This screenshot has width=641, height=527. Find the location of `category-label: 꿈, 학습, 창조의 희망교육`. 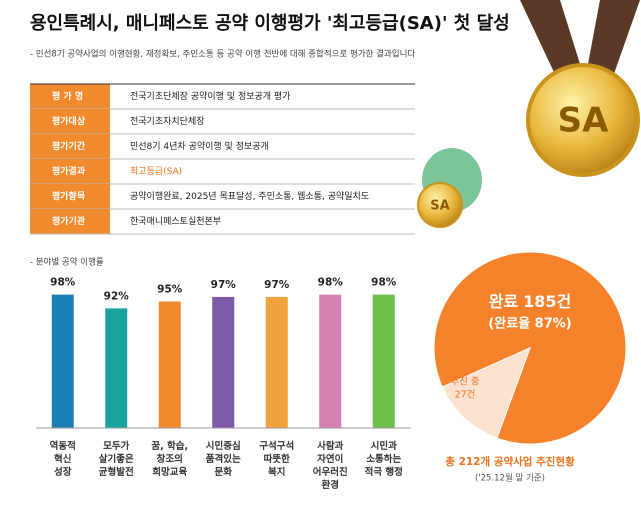

category-label: 꿈, 학습, 창조의 희망교육 is located at coordinates (170, 459).